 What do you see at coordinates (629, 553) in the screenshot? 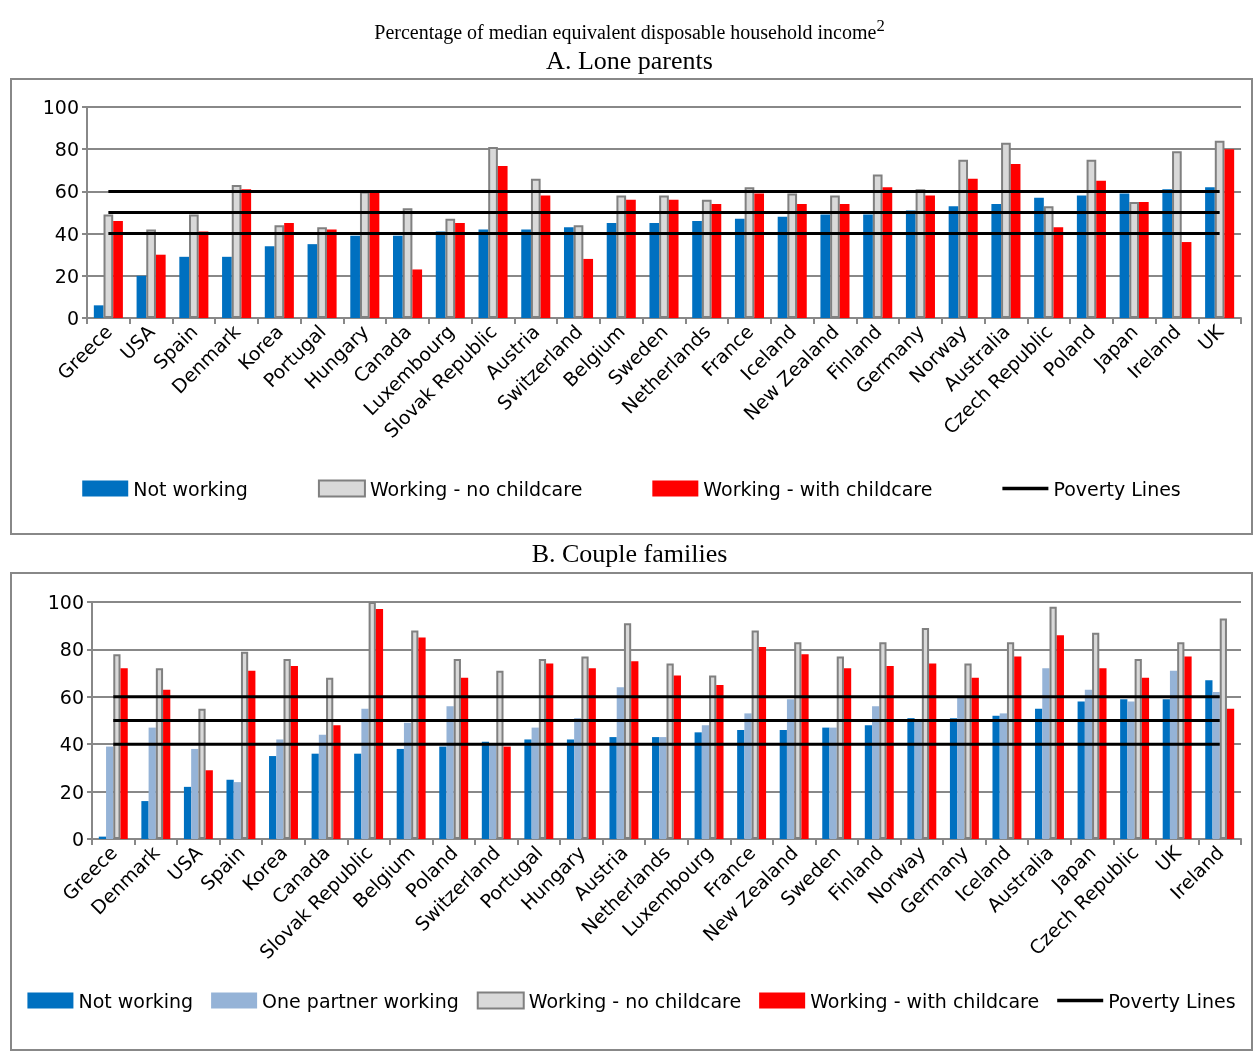
I see `chart-title: B. Couple families` at bounding box center [629, 553].